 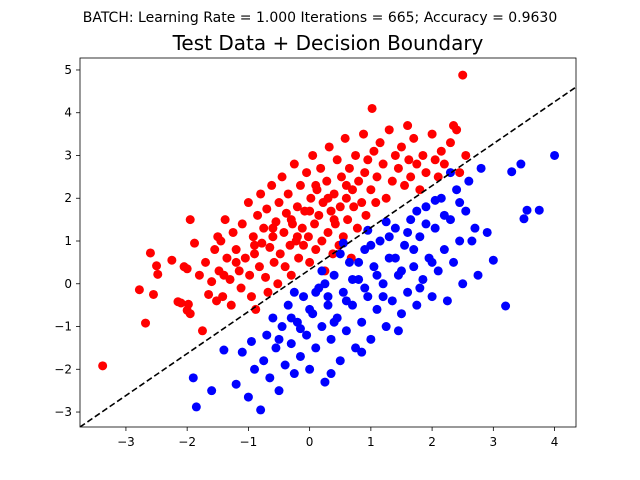 I want to click on x-tick-label: 2, so click(x=432, y=442).